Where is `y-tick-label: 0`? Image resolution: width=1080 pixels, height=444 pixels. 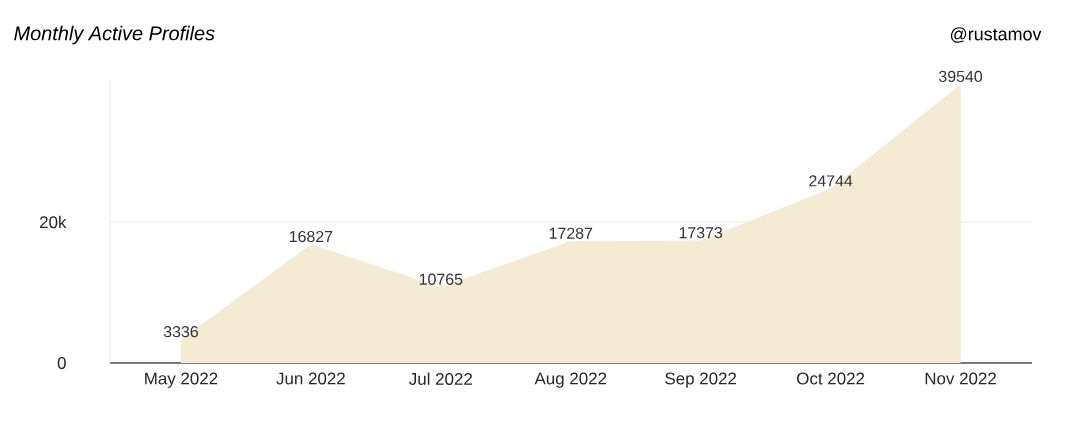
y-tick-label: 0 is located at coordinates (61, 362).